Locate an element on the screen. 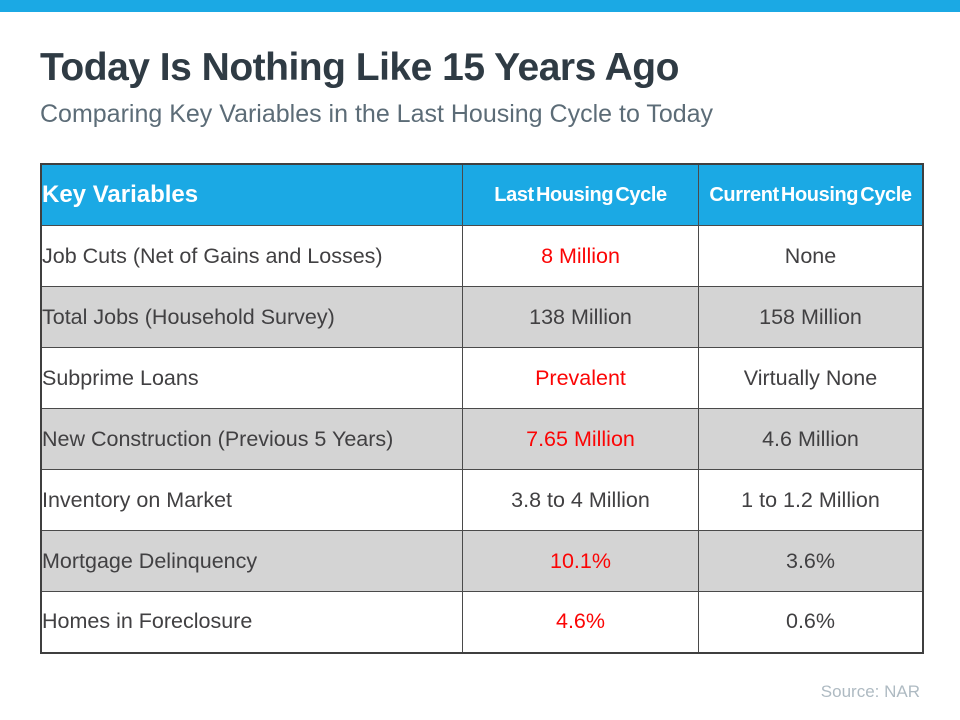 The image size is (960, 720). table-row: Subprime Loans Prevalent Virtually None is located at coordinates (482, 378).